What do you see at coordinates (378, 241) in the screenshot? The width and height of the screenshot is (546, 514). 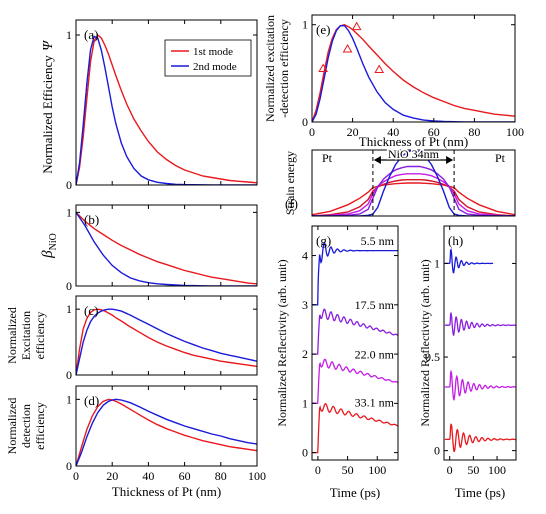 I see `trace-label-0: 5.5 nm` at bounding box center [378, 241].